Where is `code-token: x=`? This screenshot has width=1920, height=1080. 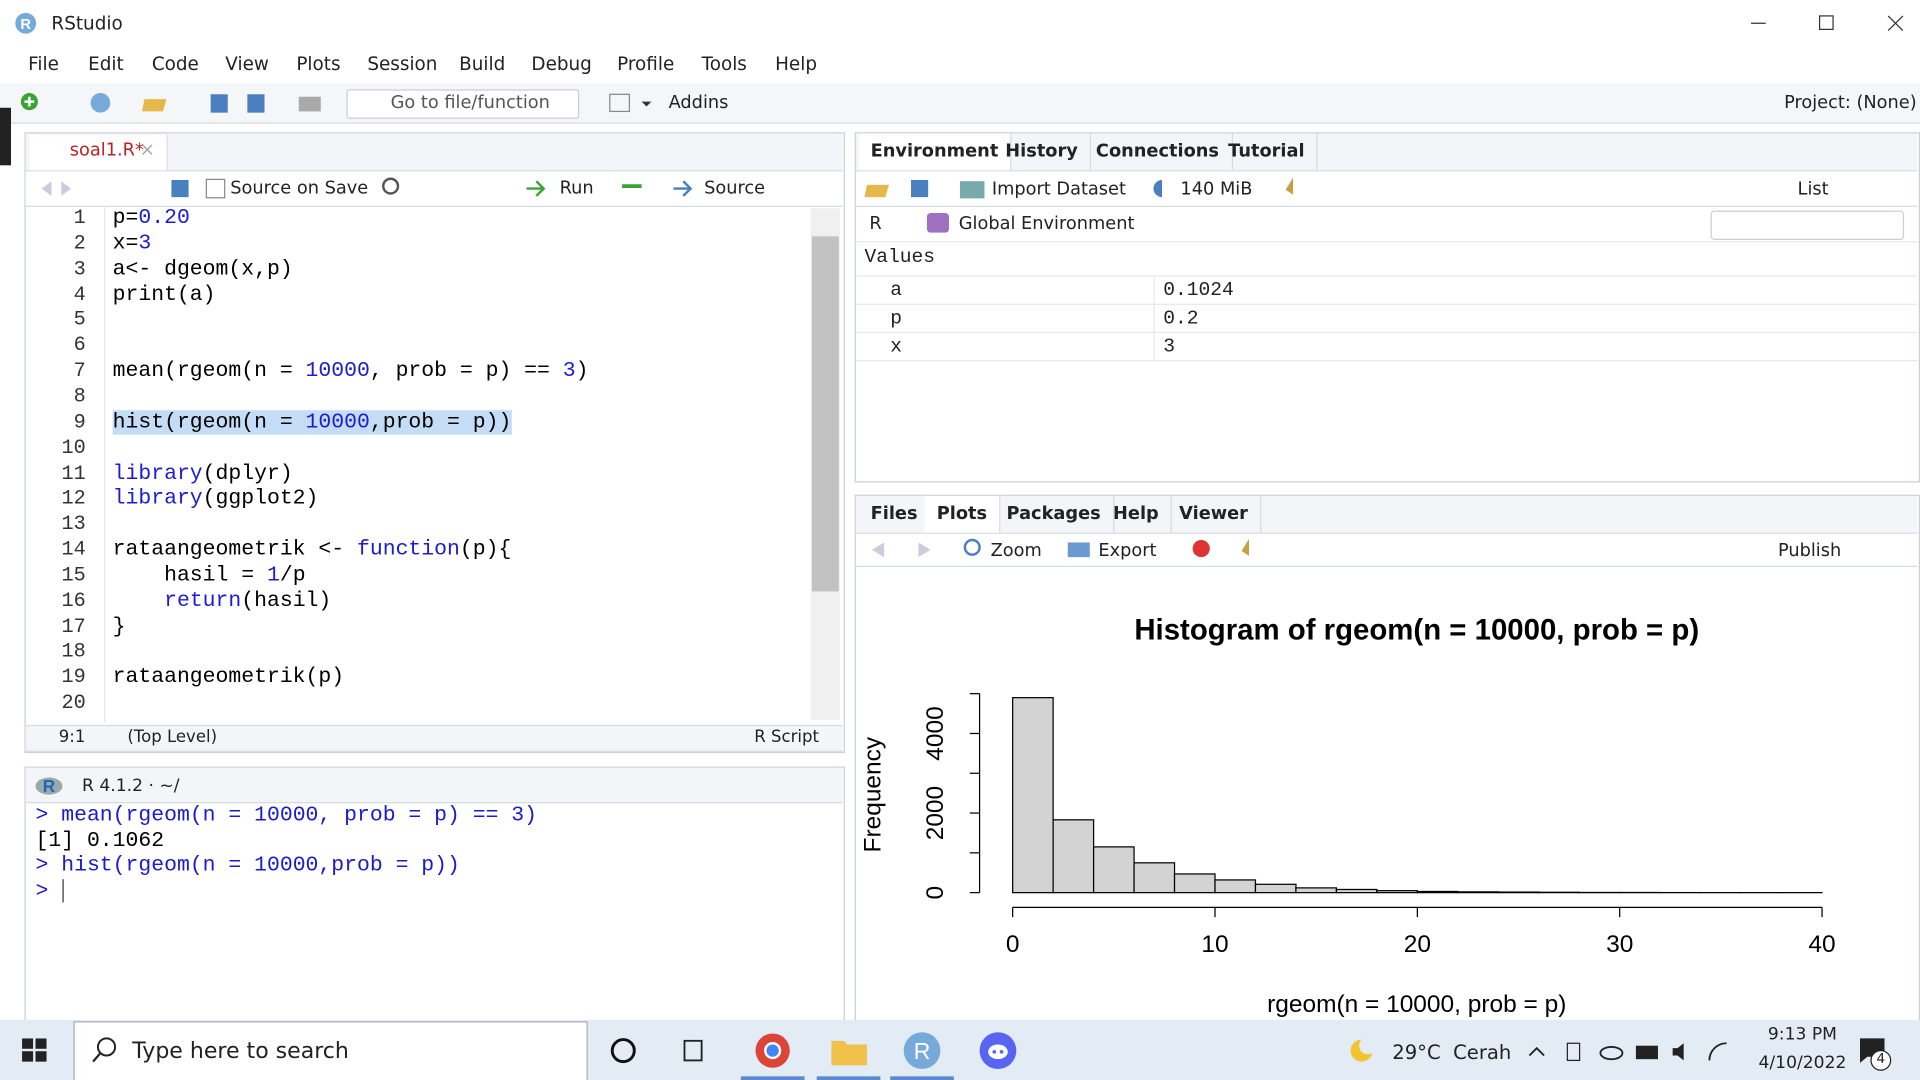
code-token: x= is located at coordinates (125, 243).